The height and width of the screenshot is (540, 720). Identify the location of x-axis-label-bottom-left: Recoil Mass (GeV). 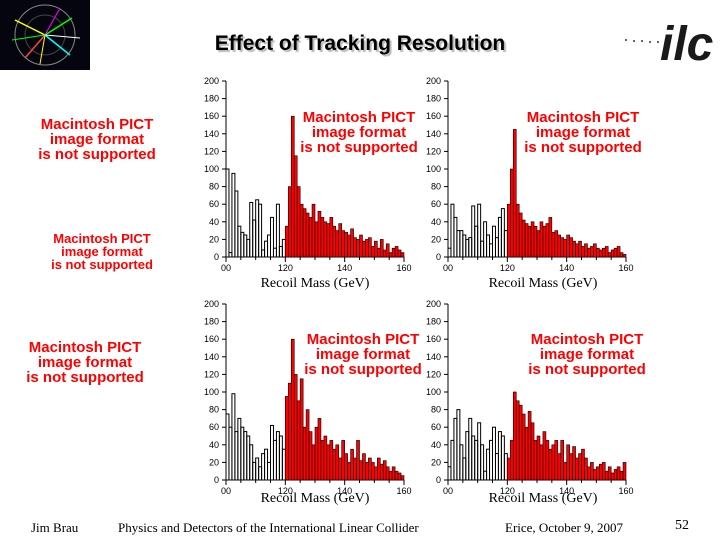
(315, 498).